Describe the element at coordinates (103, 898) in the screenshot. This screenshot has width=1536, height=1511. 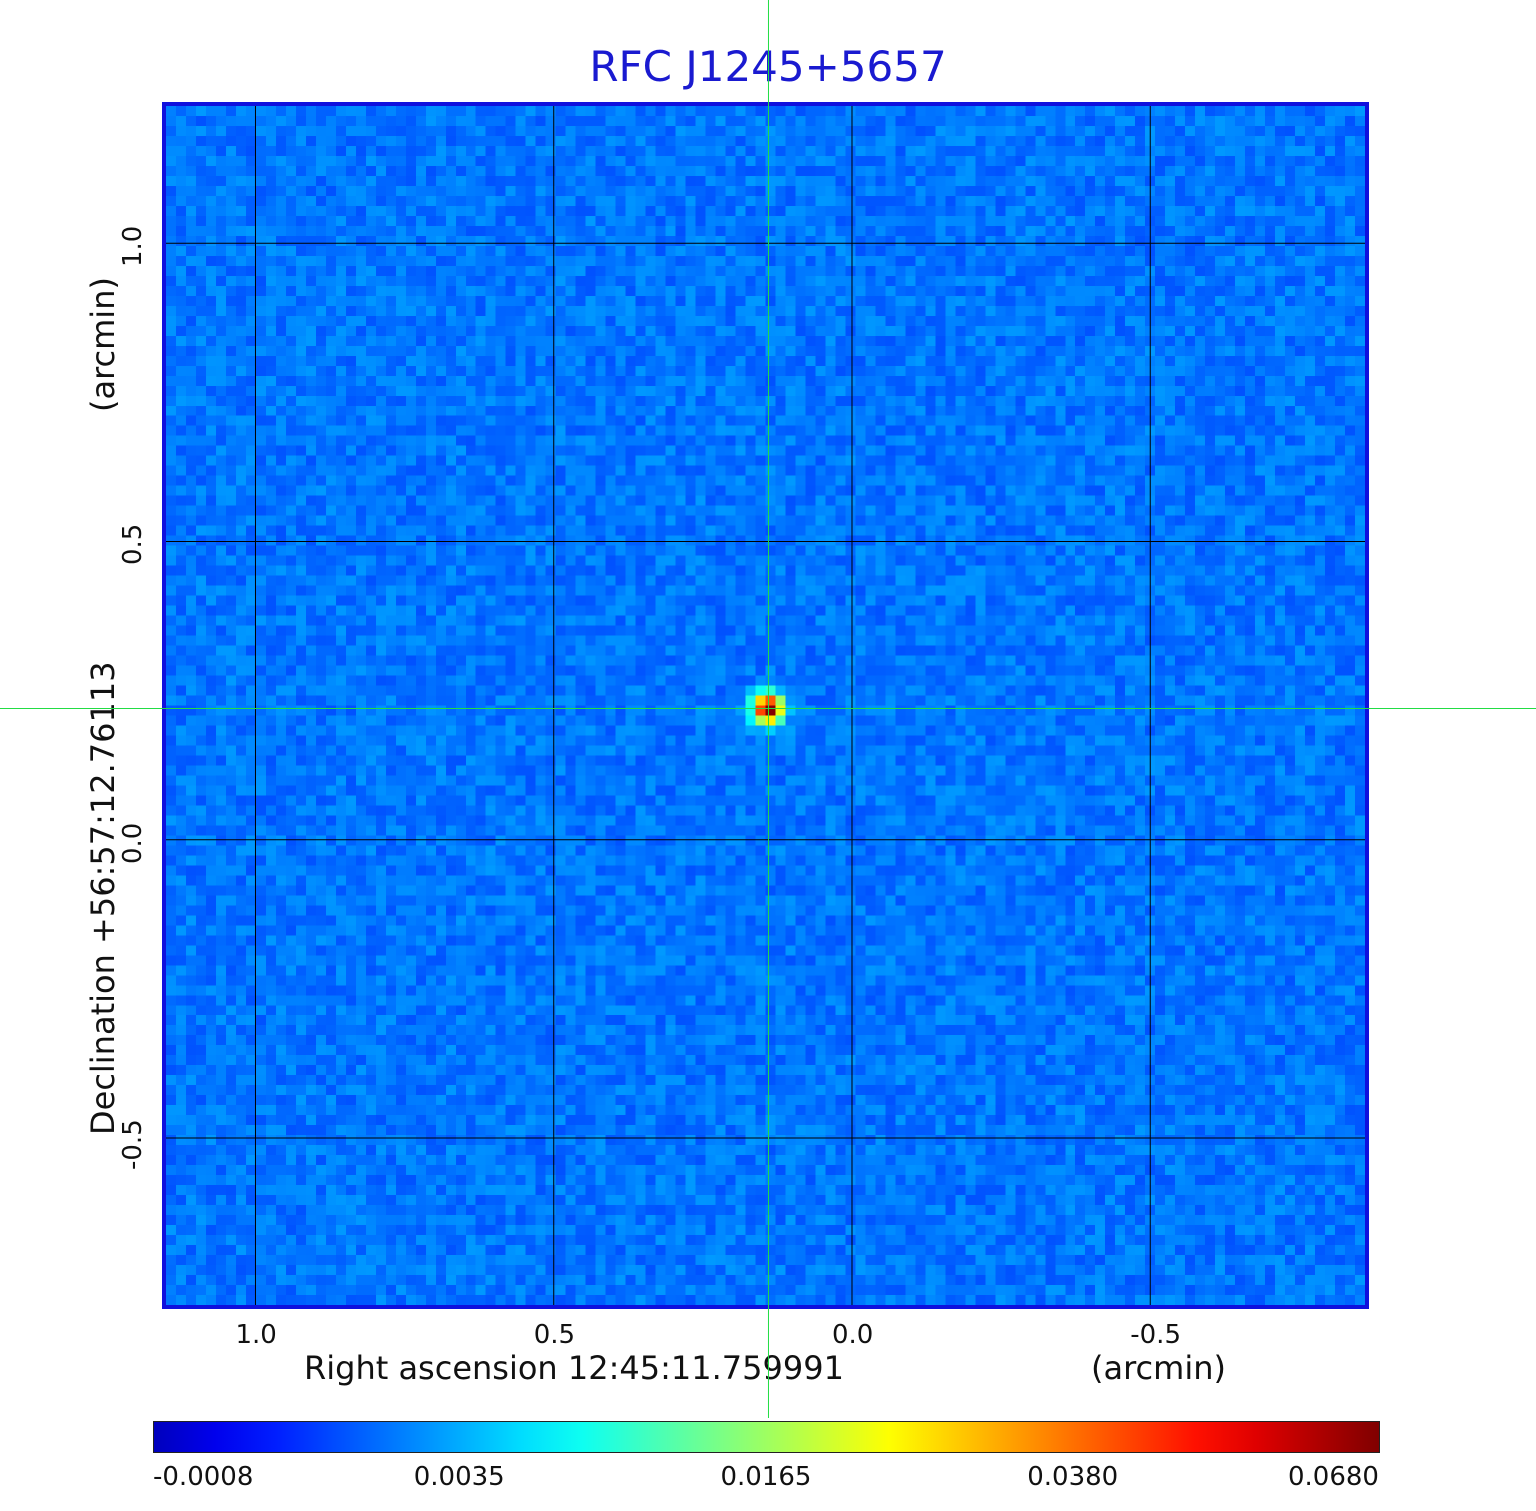
I see `y-axis-label: Declination +56:57:12.76113` at that location.